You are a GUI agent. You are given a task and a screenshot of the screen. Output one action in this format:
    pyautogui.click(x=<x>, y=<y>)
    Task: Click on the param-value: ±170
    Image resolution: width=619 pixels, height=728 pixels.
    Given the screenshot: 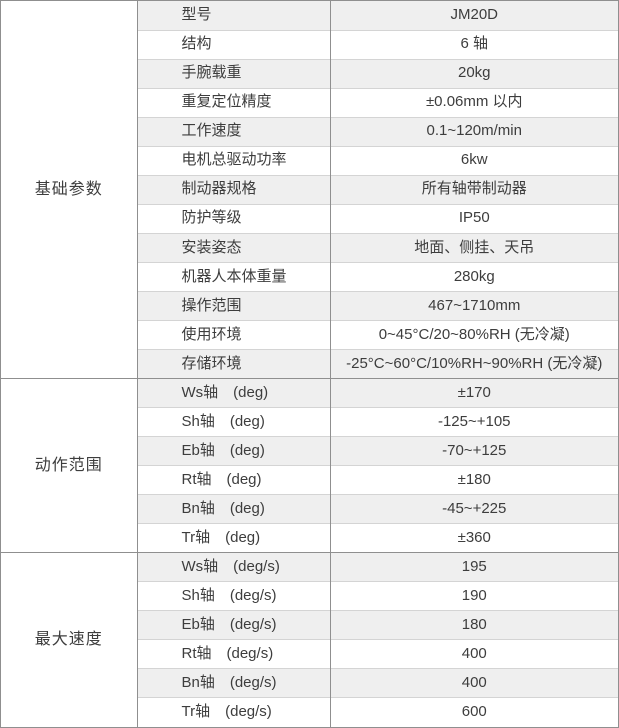 What is the action you would take?
    pyautogui.click(x=473, y=392)
    